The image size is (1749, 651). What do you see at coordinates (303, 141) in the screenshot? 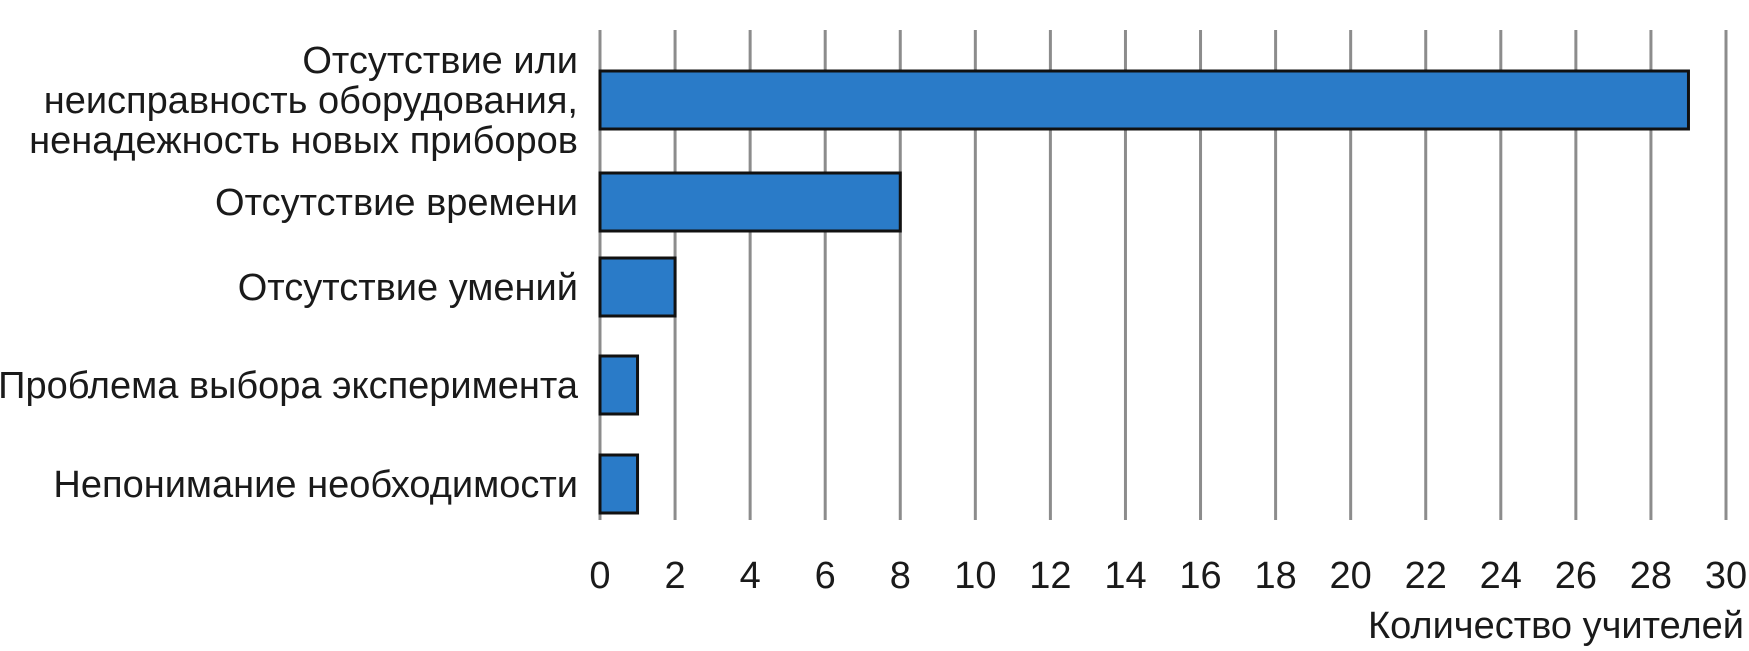
I see `category-label: ненадежность новых приборов` at bounding box center [303, 141].